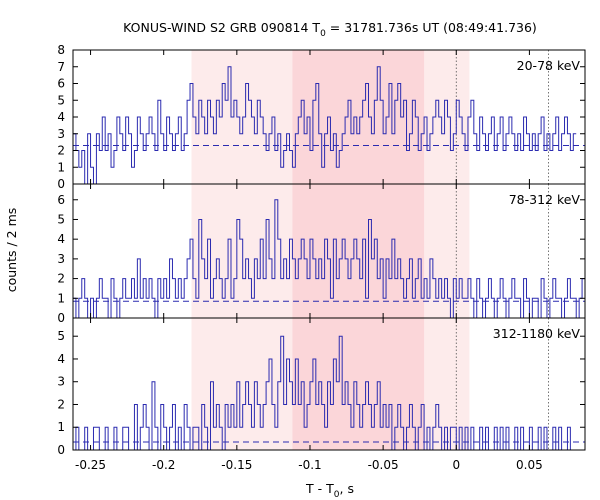  Describe the element at coordinates (236, 465) in the screenshot. I see `x-tick-label: -0.15` at that location.